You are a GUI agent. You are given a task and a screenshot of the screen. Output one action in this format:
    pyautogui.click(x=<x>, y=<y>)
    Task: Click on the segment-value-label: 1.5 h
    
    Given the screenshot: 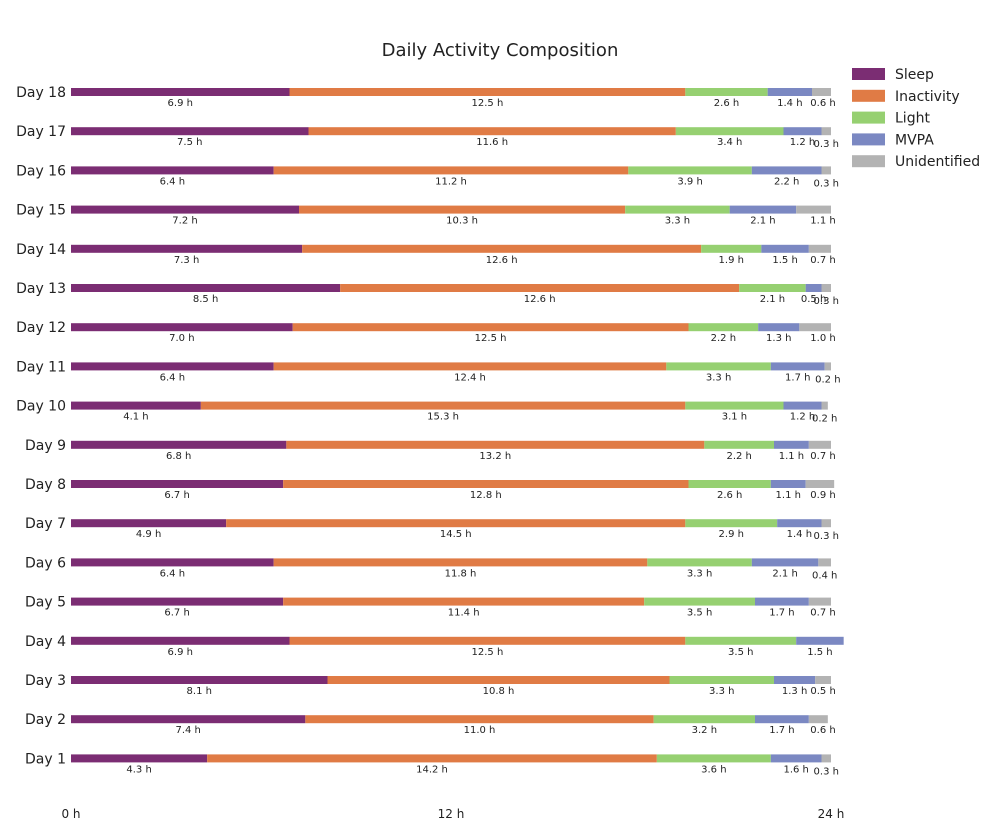 What is the action you would take?
    pyautogui.click(x=819, y=652)
    